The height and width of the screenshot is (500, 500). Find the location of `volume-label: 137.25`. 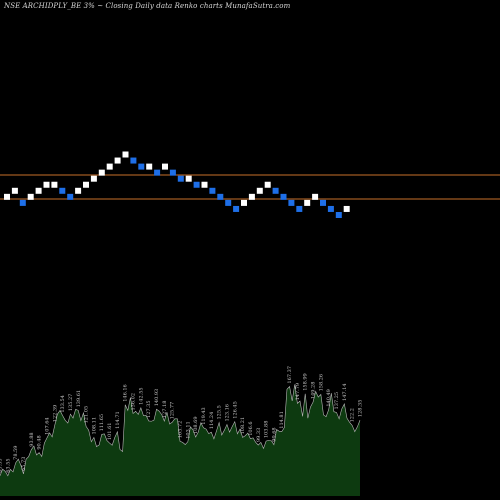

volume-label: 137.25 is located at coordinates (337, 401).